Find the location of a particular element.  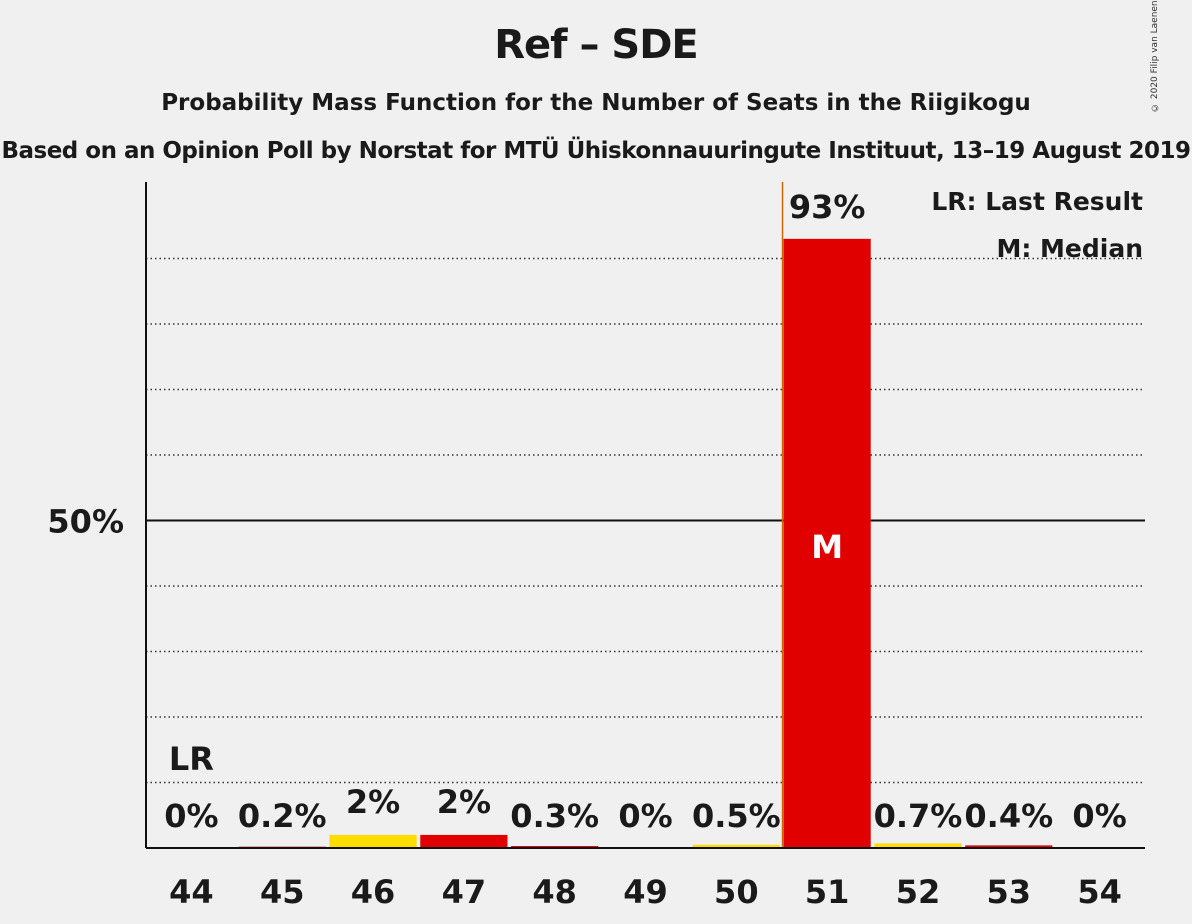

xtick-label-44: 44 is located at coordinates (191, 892).